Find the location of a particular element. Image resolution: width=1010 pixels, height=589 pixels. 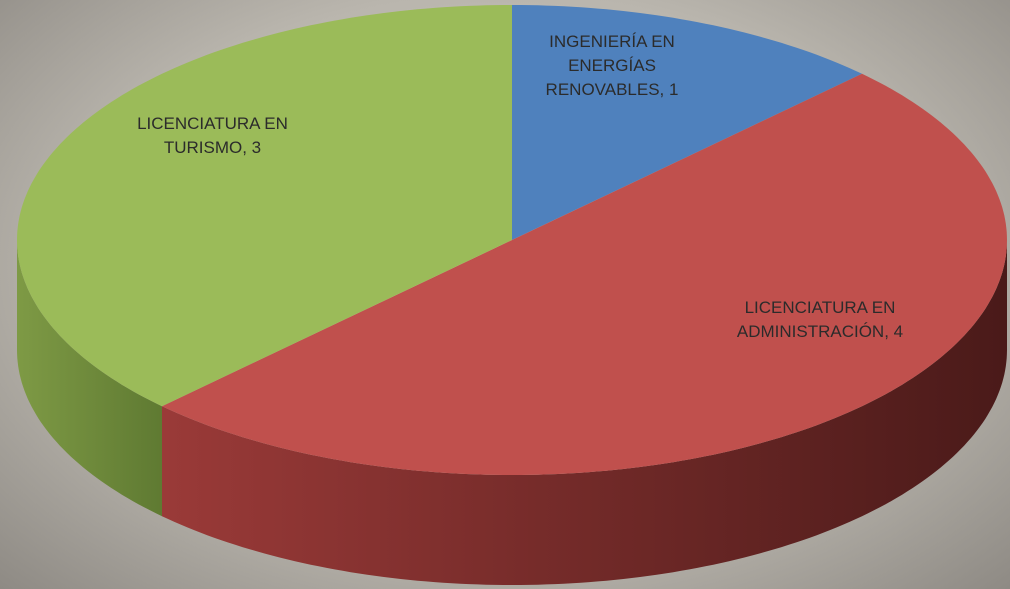

slice is located at coordinates (687, 122).